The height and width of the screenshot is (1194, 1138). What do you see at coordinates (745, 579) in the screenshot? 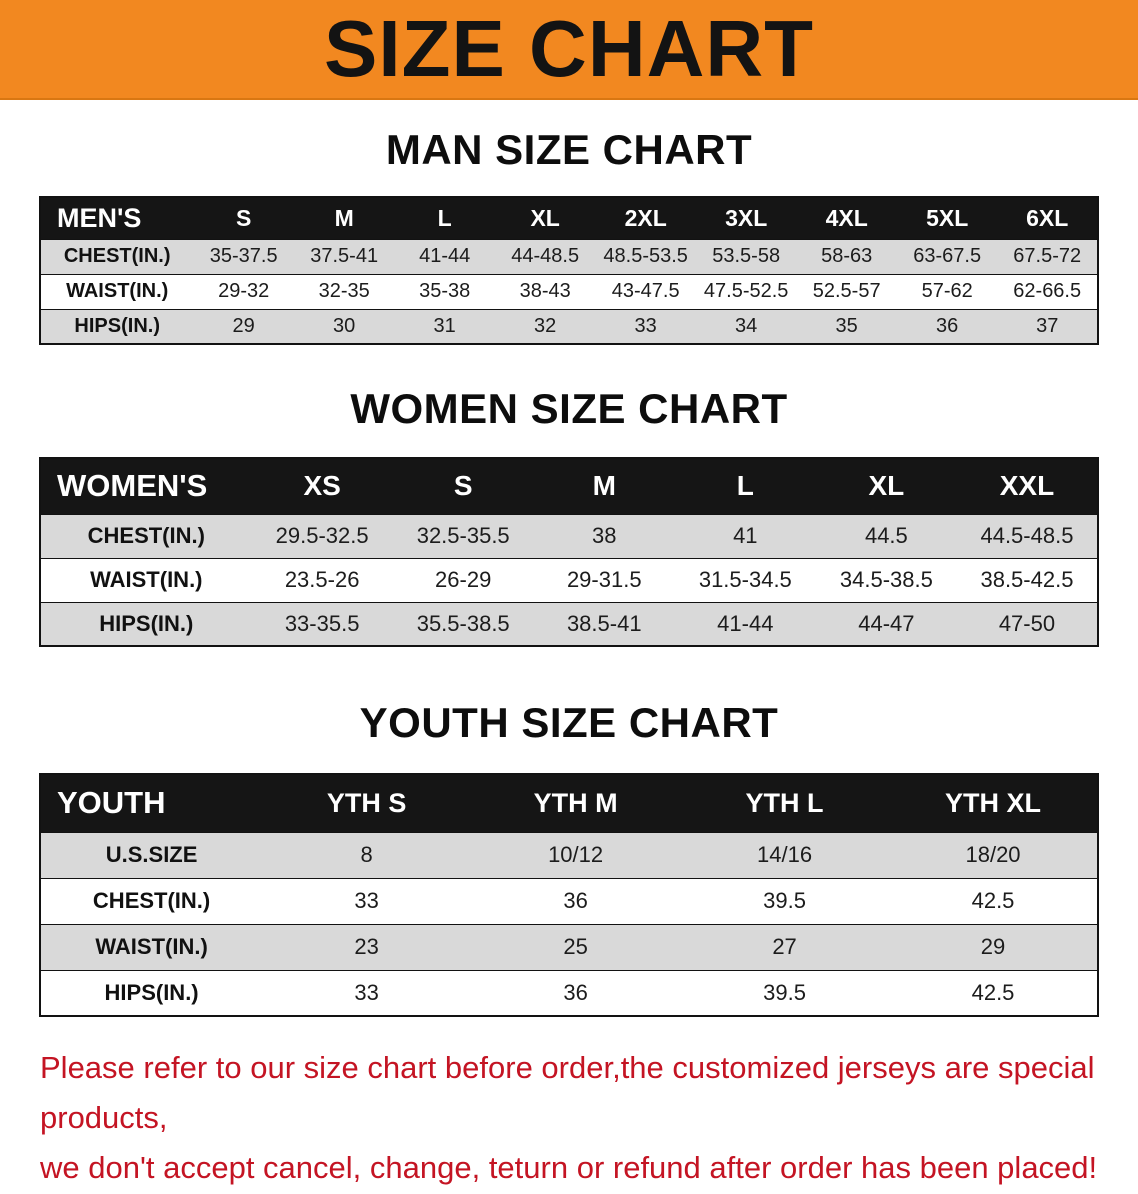
I see `value-cell: 31.5-34.5` at bounding box center [745, 579].